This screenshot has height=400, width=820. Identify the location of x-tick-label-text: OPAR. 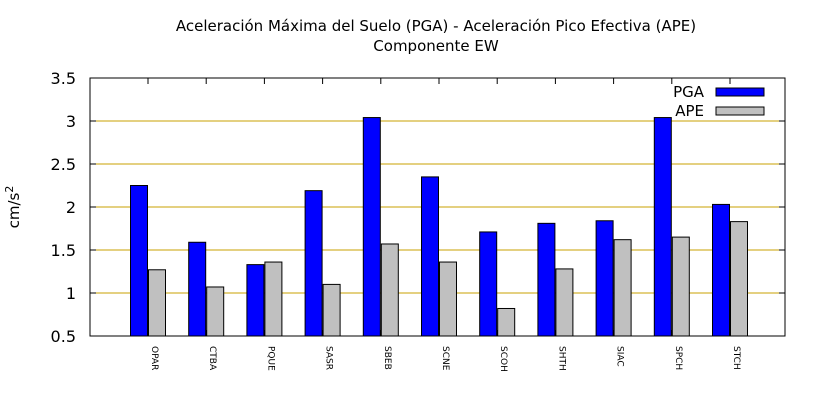
(154, 358).